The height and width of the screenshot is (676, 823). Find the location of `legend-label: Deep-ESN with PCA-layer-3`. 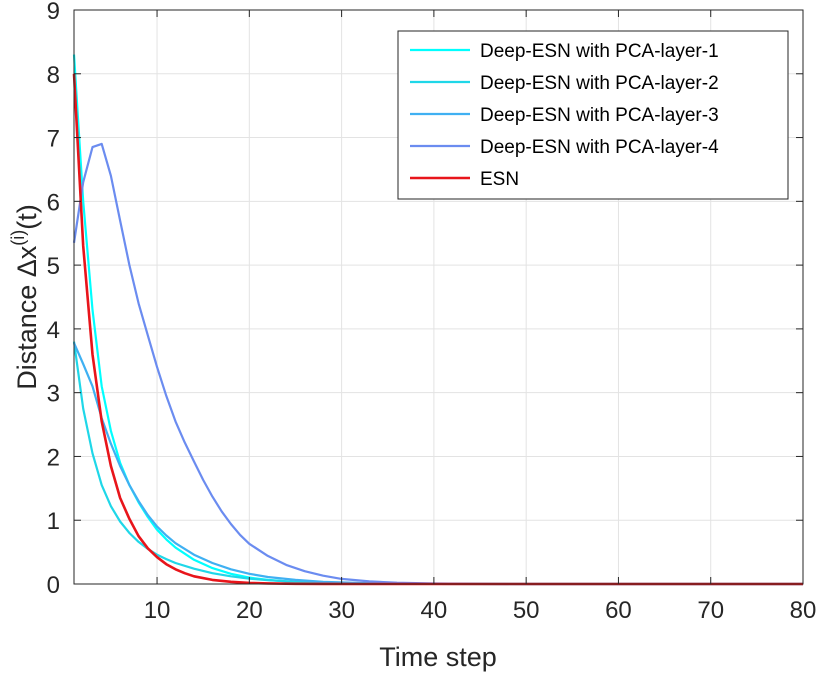

legend-label: Deep-ESN with PCA-layer-3 is located at coordinates (599, 115).